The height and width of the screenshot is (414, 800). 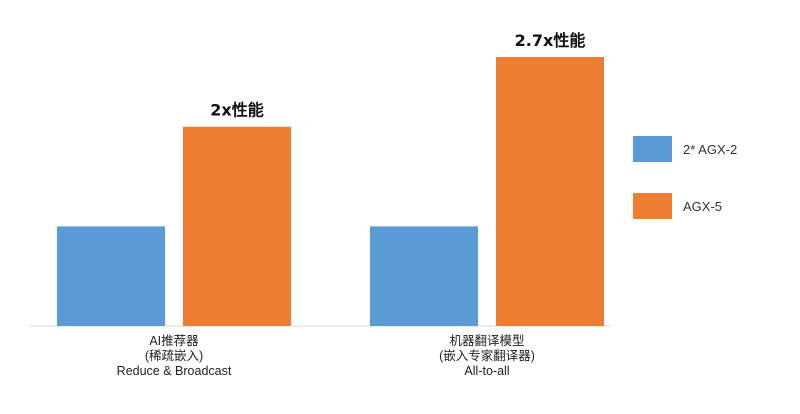 I want to click on legend-swatch-agx2, so click(x=652, y=149).